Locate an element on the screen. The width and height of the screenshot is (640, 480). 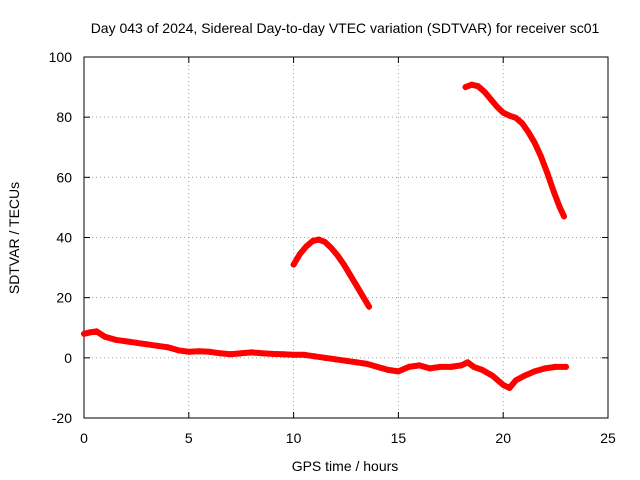
series-line is located at coordinates (514, 150).